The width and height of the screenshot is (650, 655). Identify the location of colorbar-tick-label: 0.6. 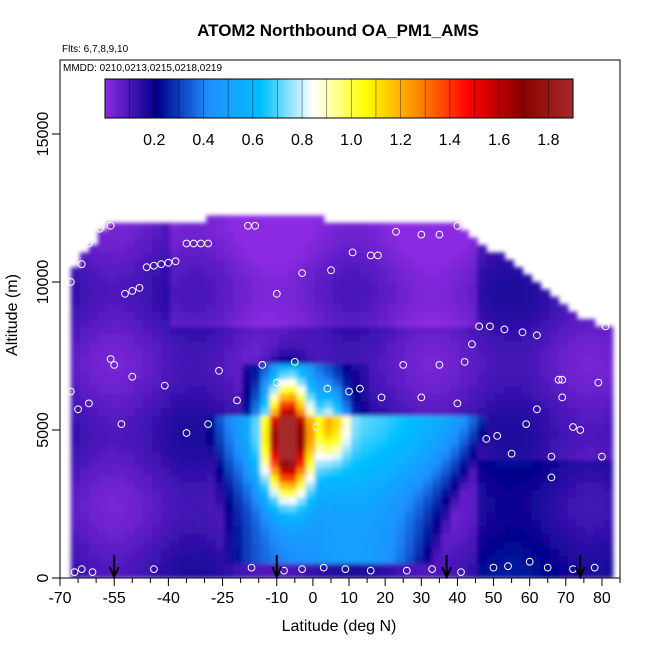
(253, 140).